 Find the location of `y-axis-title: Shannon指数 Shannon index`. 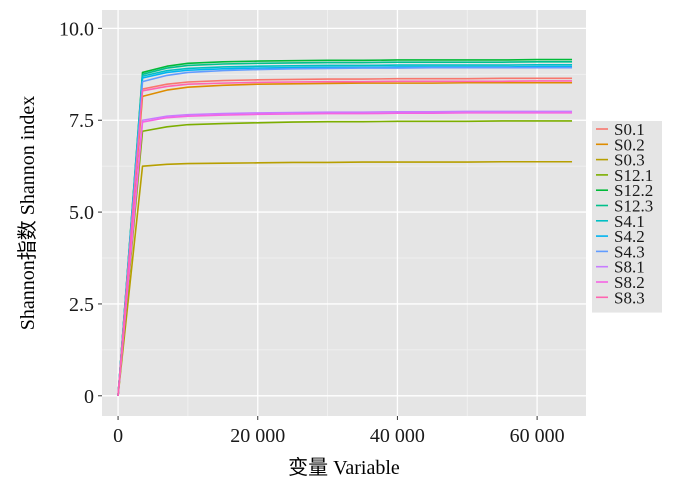

y-axis-title: Shannon指数 Shannon index is located at coordinates (27, 213).